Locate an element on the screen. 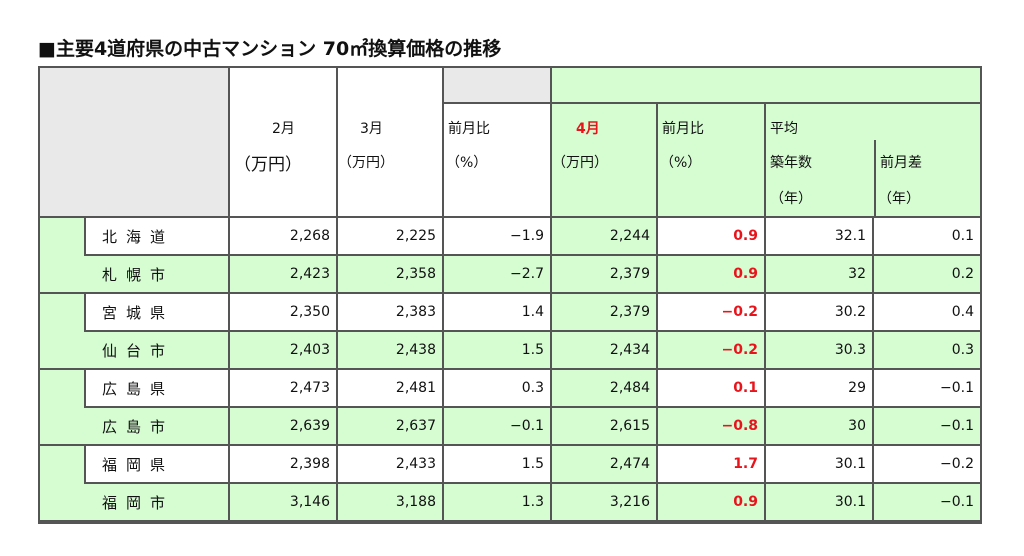 The height and width of the screenshot is (556, 1024). cell-mar: 2,433 is located at coordinates (390, 464).